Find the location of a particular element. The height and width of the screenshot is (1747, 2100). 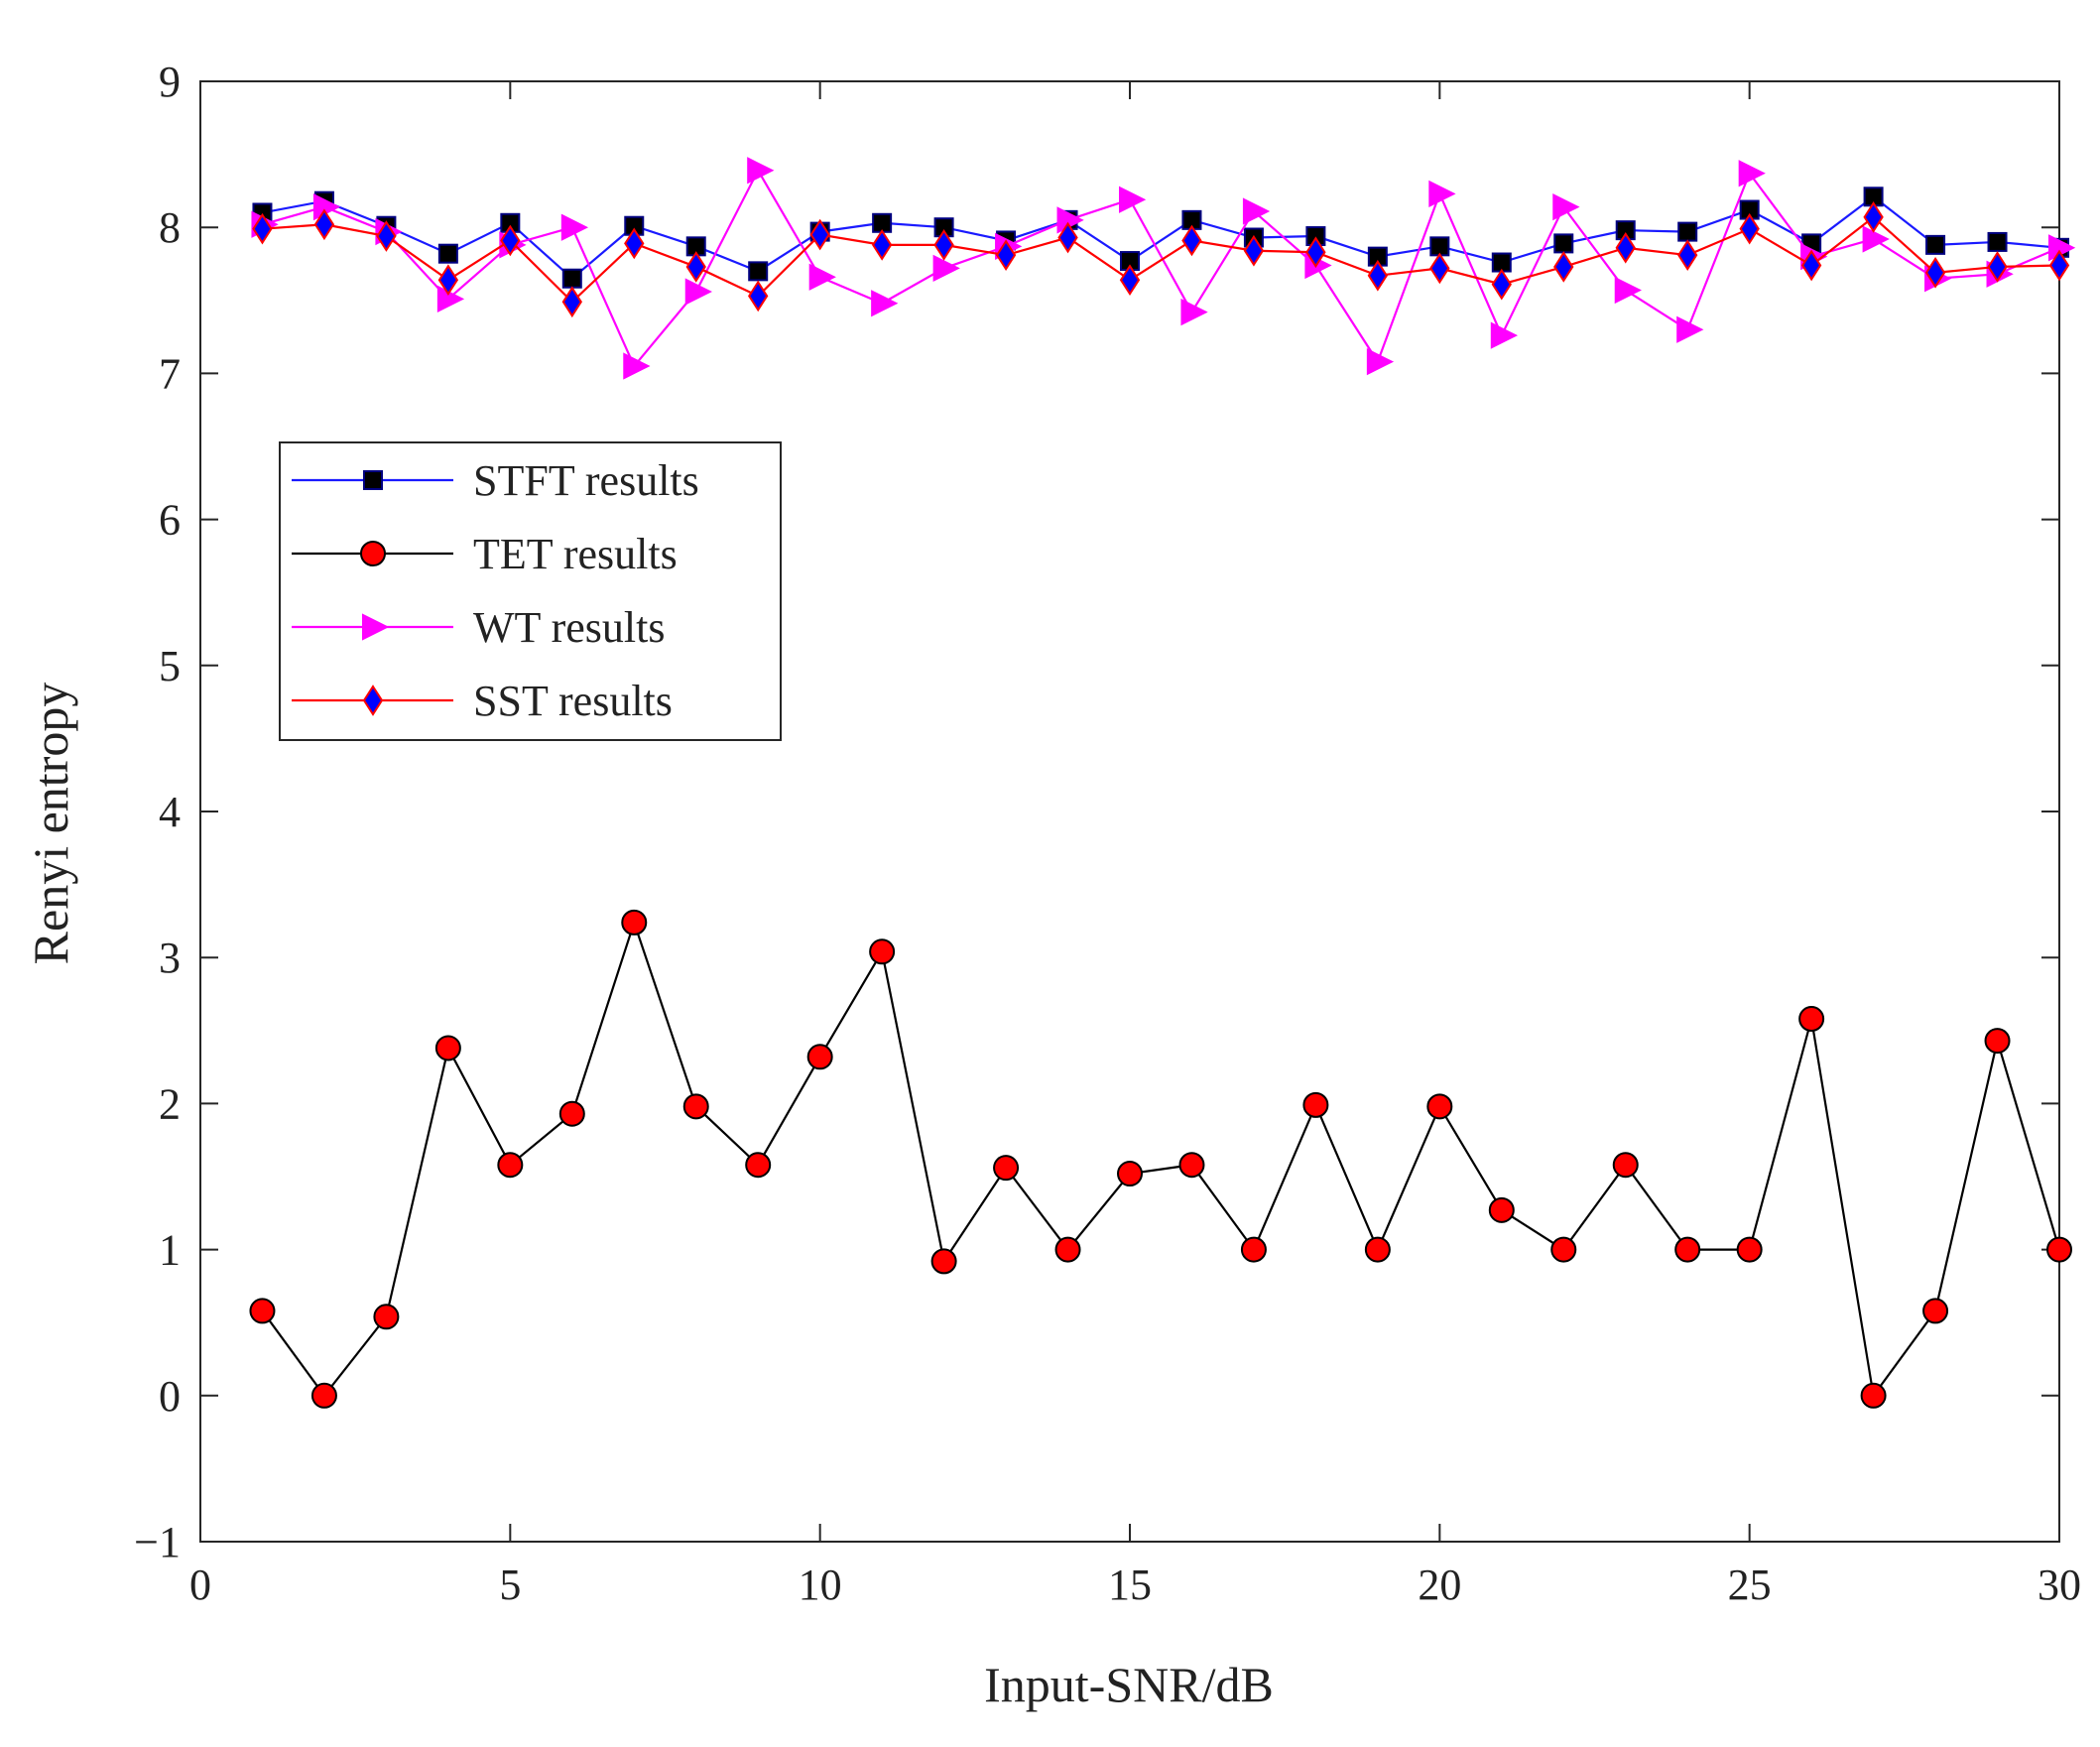

series-sst-results is located at coordinates (1161, 259).